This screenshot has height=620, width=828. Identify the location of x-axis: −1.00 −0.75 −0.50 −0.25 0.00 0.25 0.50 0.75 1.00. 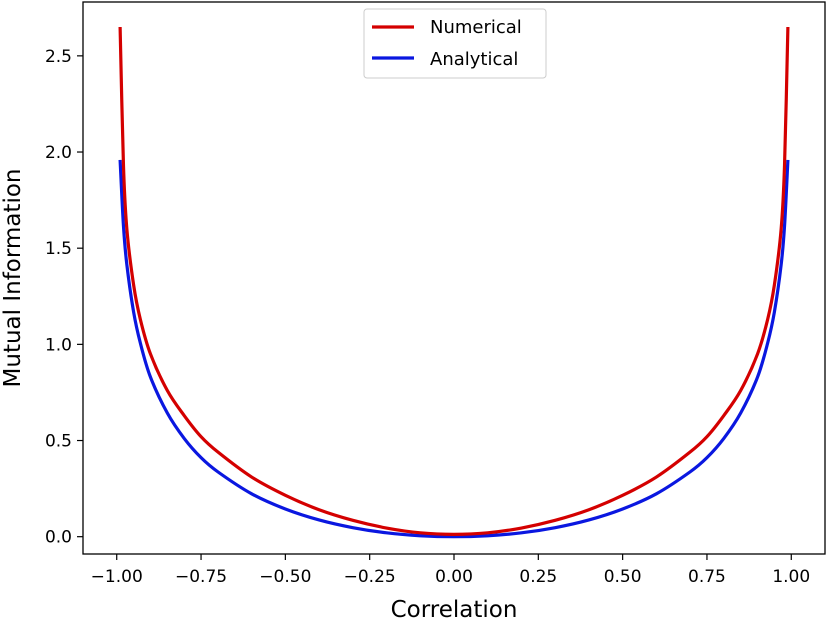
(450, 570).